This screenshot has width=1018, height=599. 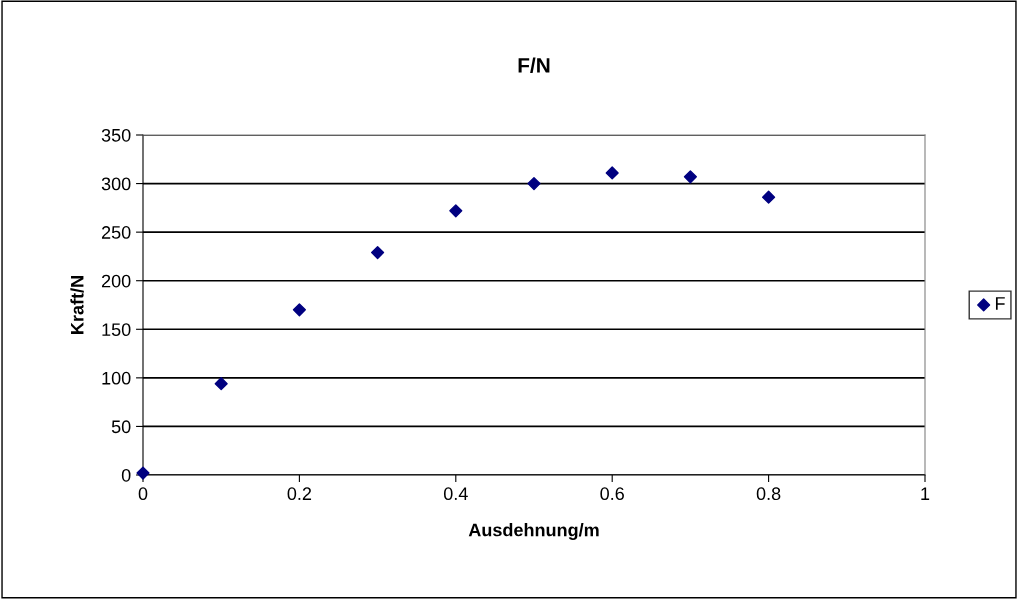 What do you see at coordinates (1000, 303) in the screenshot?
I see `legend-label: F` at bounding box center [1000, 303].